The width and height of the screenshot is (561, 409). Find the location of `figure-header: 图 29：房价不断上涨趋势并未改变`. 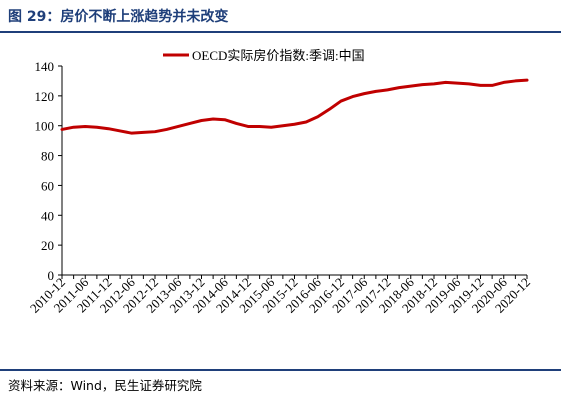

figure-header: 图 29：房价不断上涨趋势并未改变 is located at coordinates (280, 17).